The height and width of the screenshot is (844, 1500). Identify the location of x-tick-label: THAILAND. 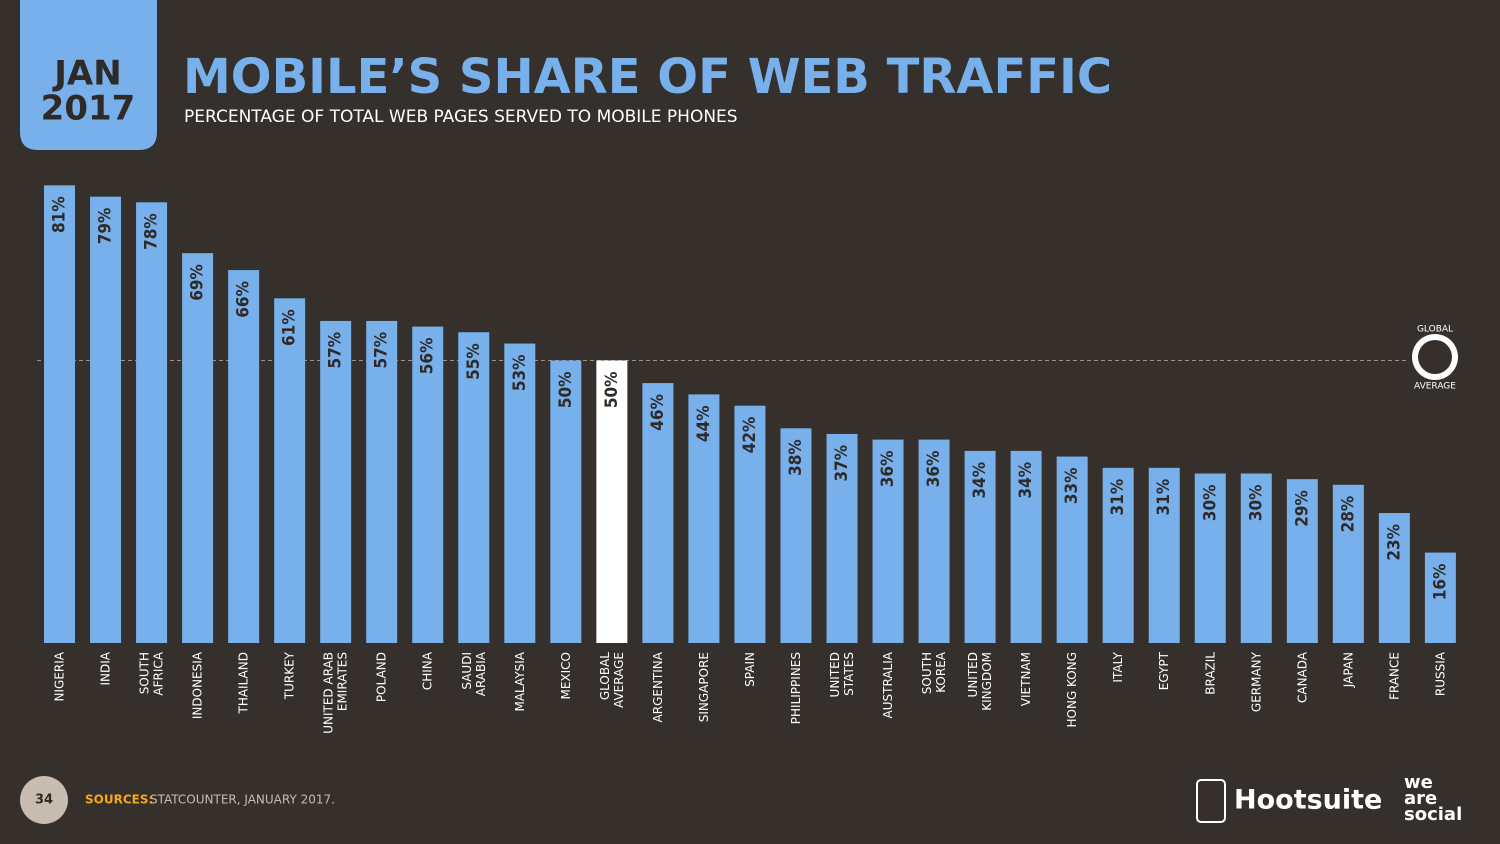
(243, 683).